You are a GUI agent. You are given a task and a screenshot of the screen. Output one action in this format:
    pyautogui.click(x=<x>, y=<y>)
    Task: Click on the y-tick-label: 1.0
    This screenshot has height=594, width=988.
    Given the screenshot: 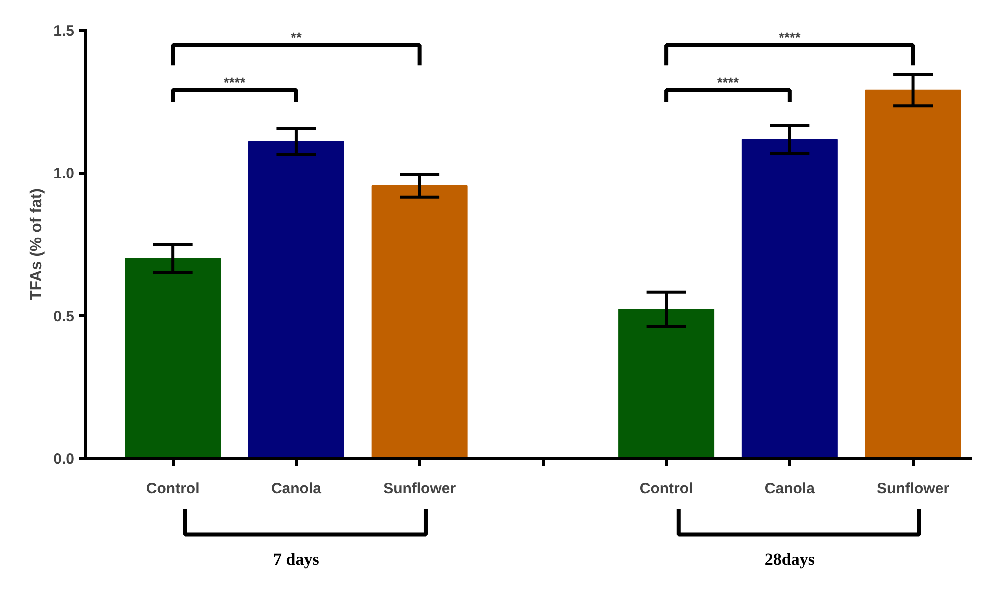 What is the action you would take?
    pyautogui.click(x=64, y=174)
    